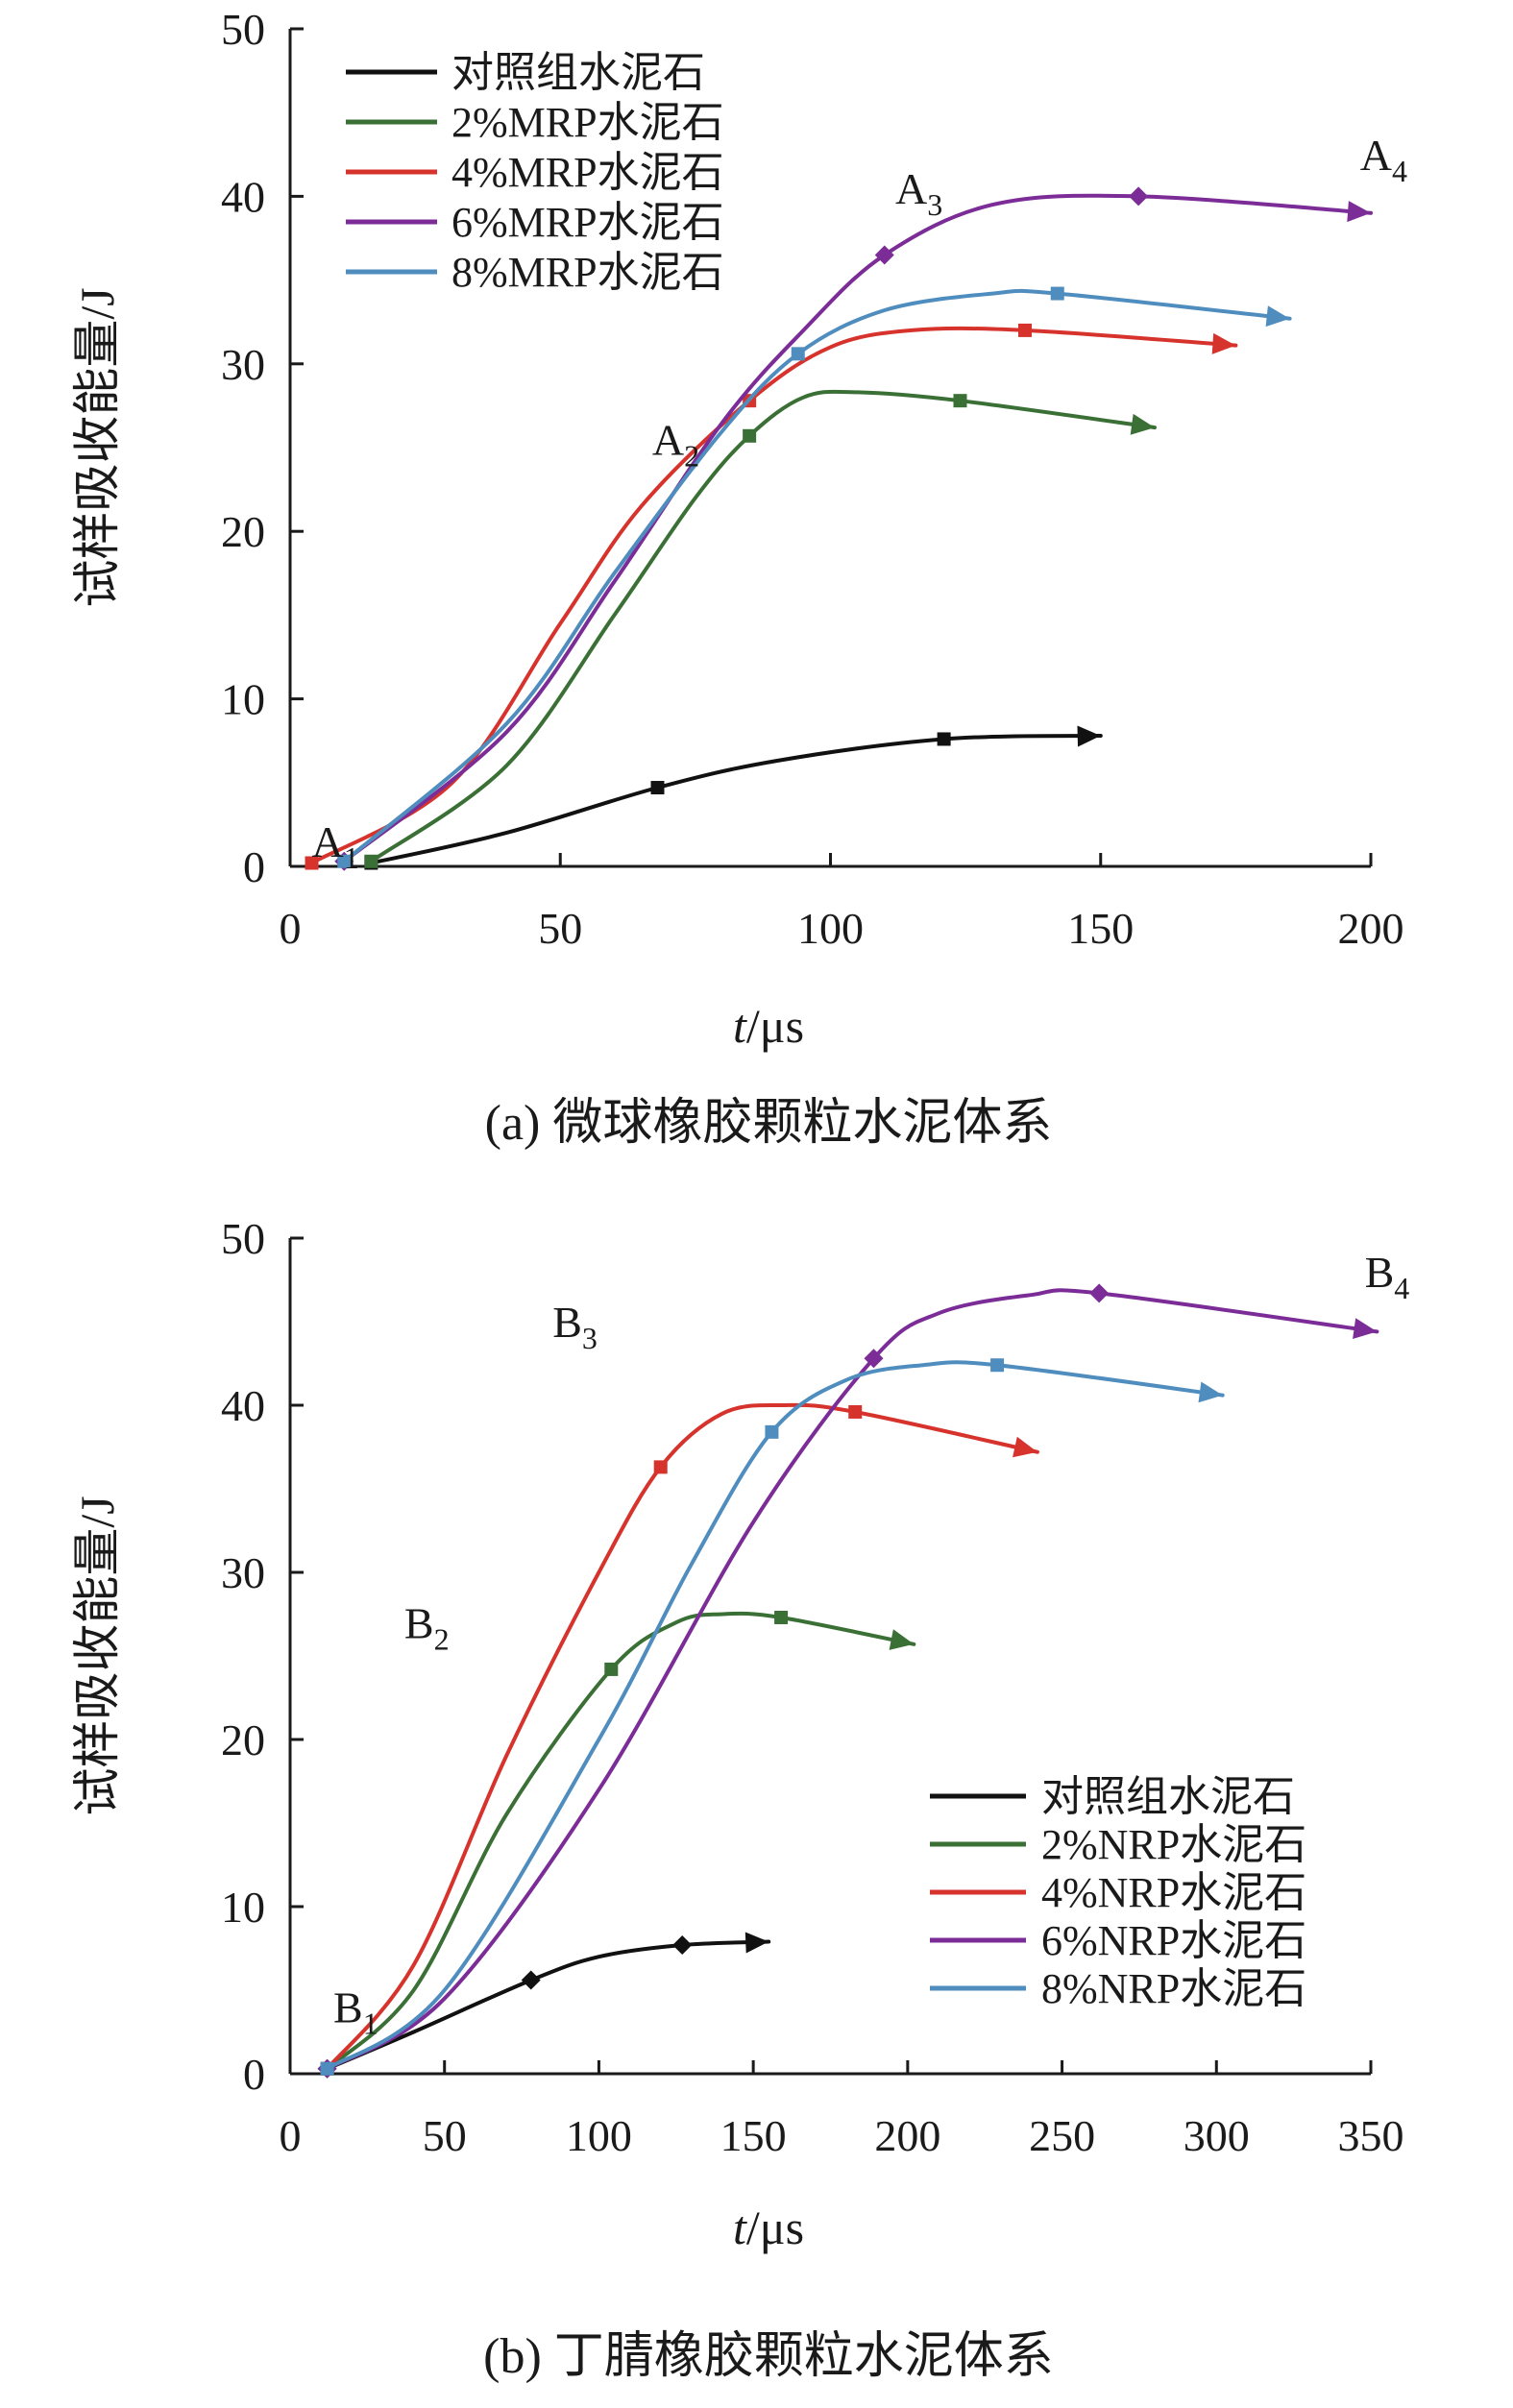 The height and width of the screenshot is (2408, 1513). What do you see at coordinates (588, 172) in the screenshot?
I see `legend-entry: 4%MRP水泥石` at bounding box center [588, 172].